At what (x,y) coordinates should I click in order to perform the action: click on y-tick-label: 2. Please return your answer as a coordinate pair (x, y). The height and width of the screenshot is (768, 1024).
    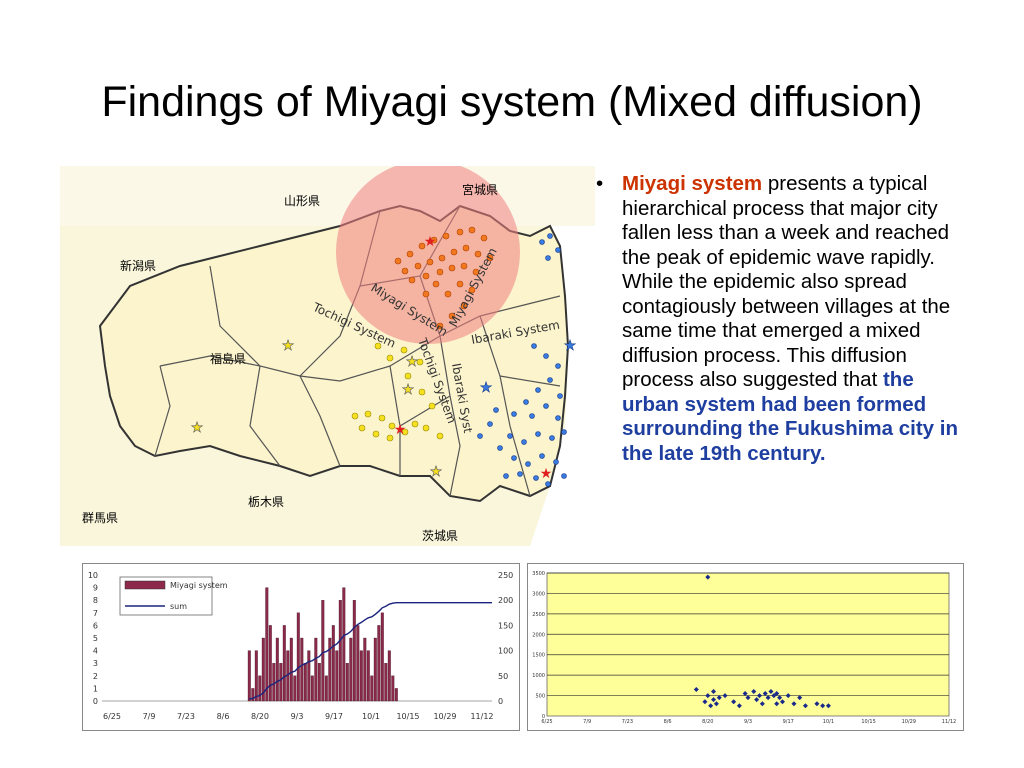
    Looking at the image, I should click on (95, 676).